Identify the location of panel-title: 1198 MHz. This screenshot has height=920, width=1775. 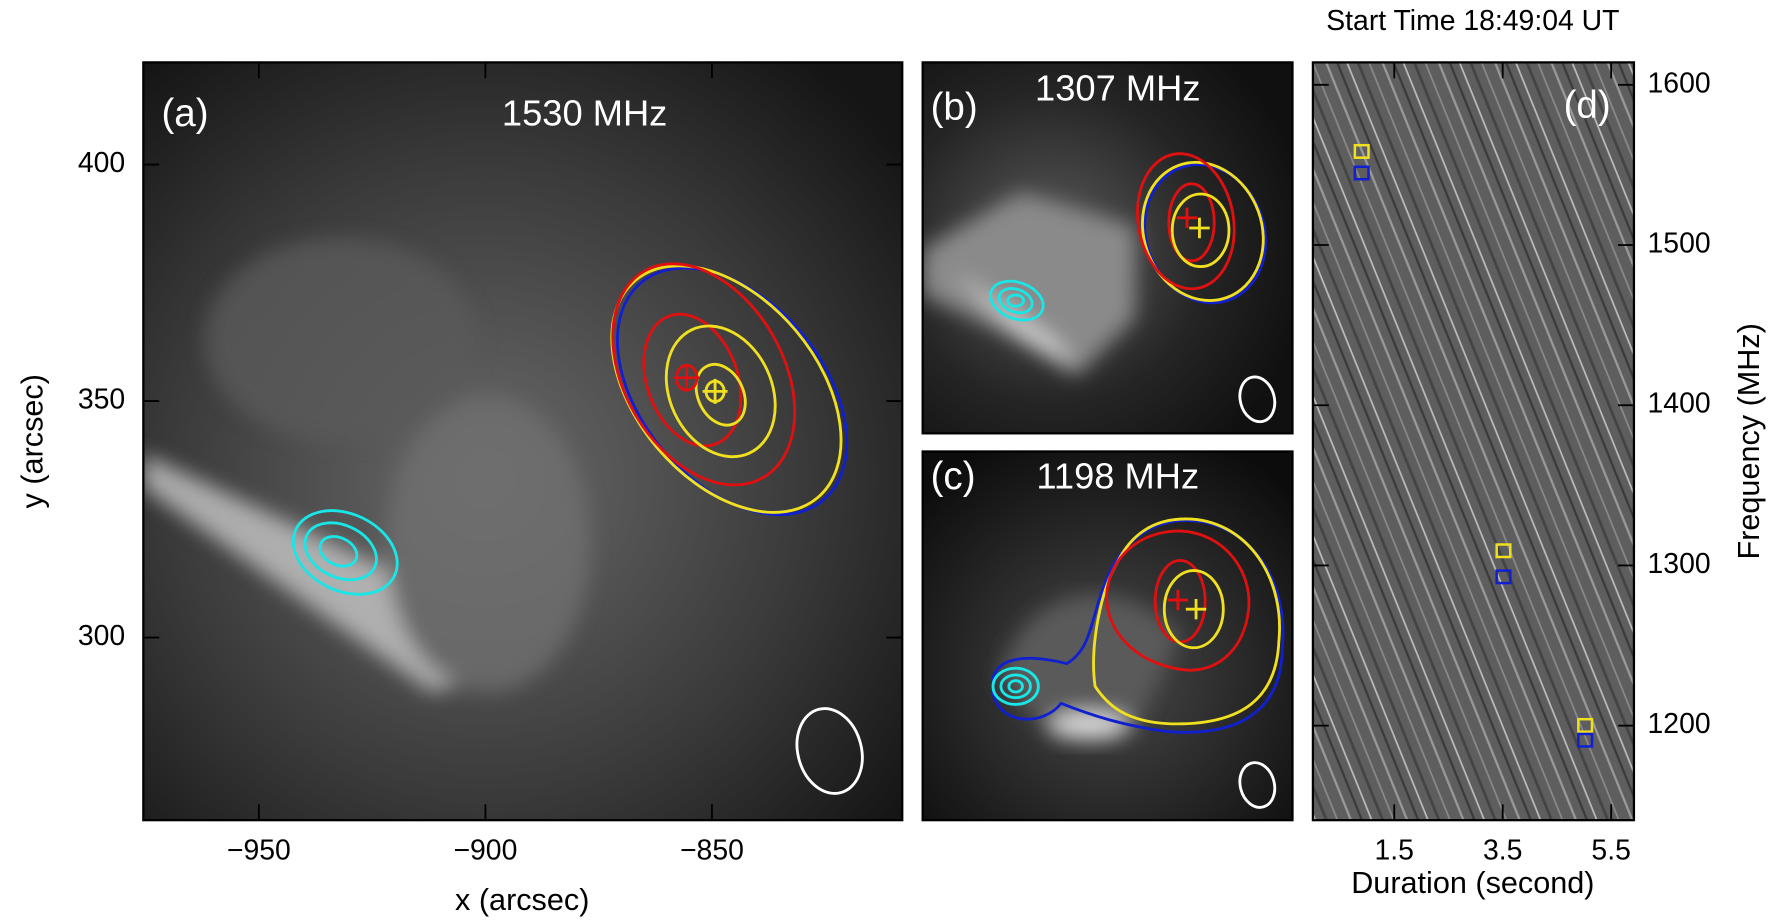
(1117, 475).